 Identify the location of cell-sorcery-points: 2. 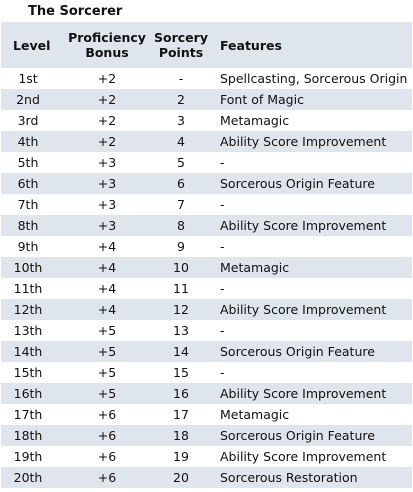
(181, 99).